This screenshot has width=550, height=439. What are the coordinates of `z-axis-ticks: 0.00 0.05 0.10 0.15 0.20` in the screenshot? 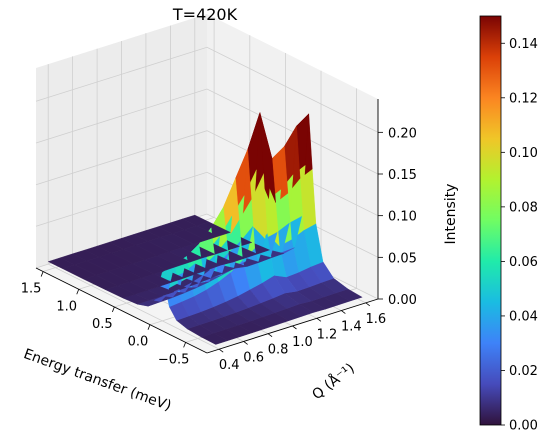 It's located at (397, 217).